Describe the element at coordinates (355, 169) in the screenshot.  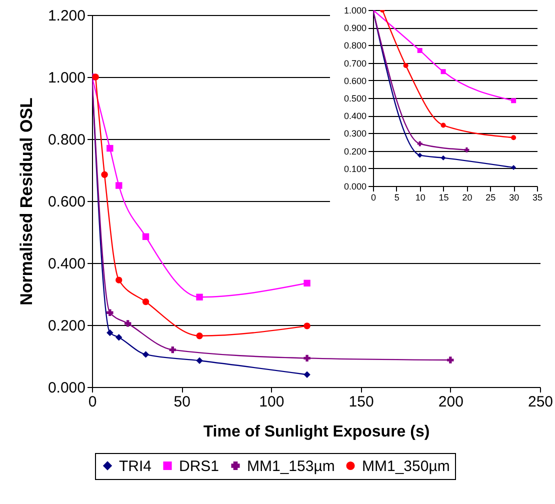
I see `y-tick-label: 0.100` at that location.